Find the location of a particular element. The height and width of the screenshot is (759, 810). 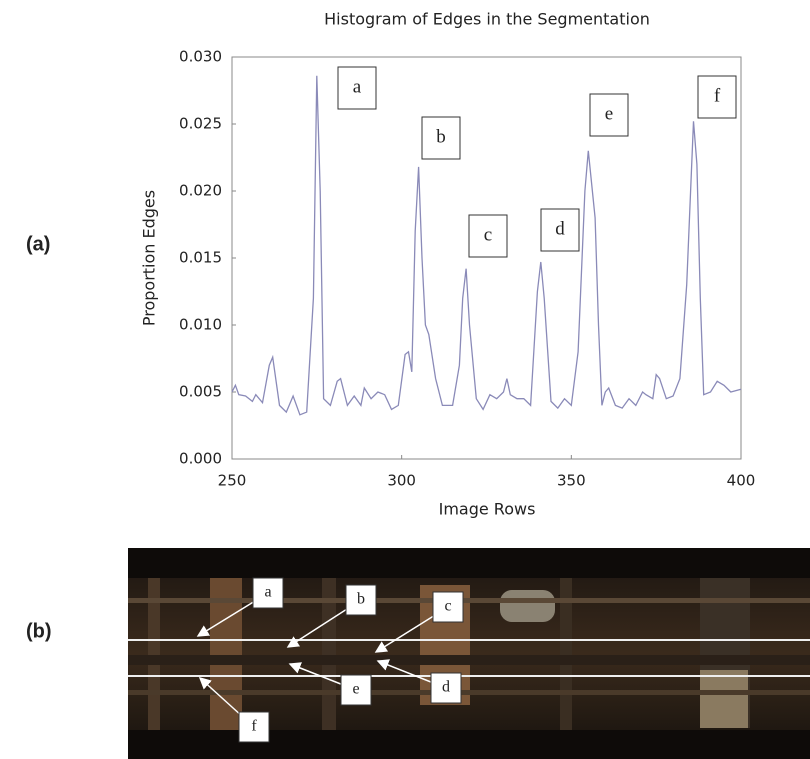

photo-label: f is located at coordinates (254, 726).